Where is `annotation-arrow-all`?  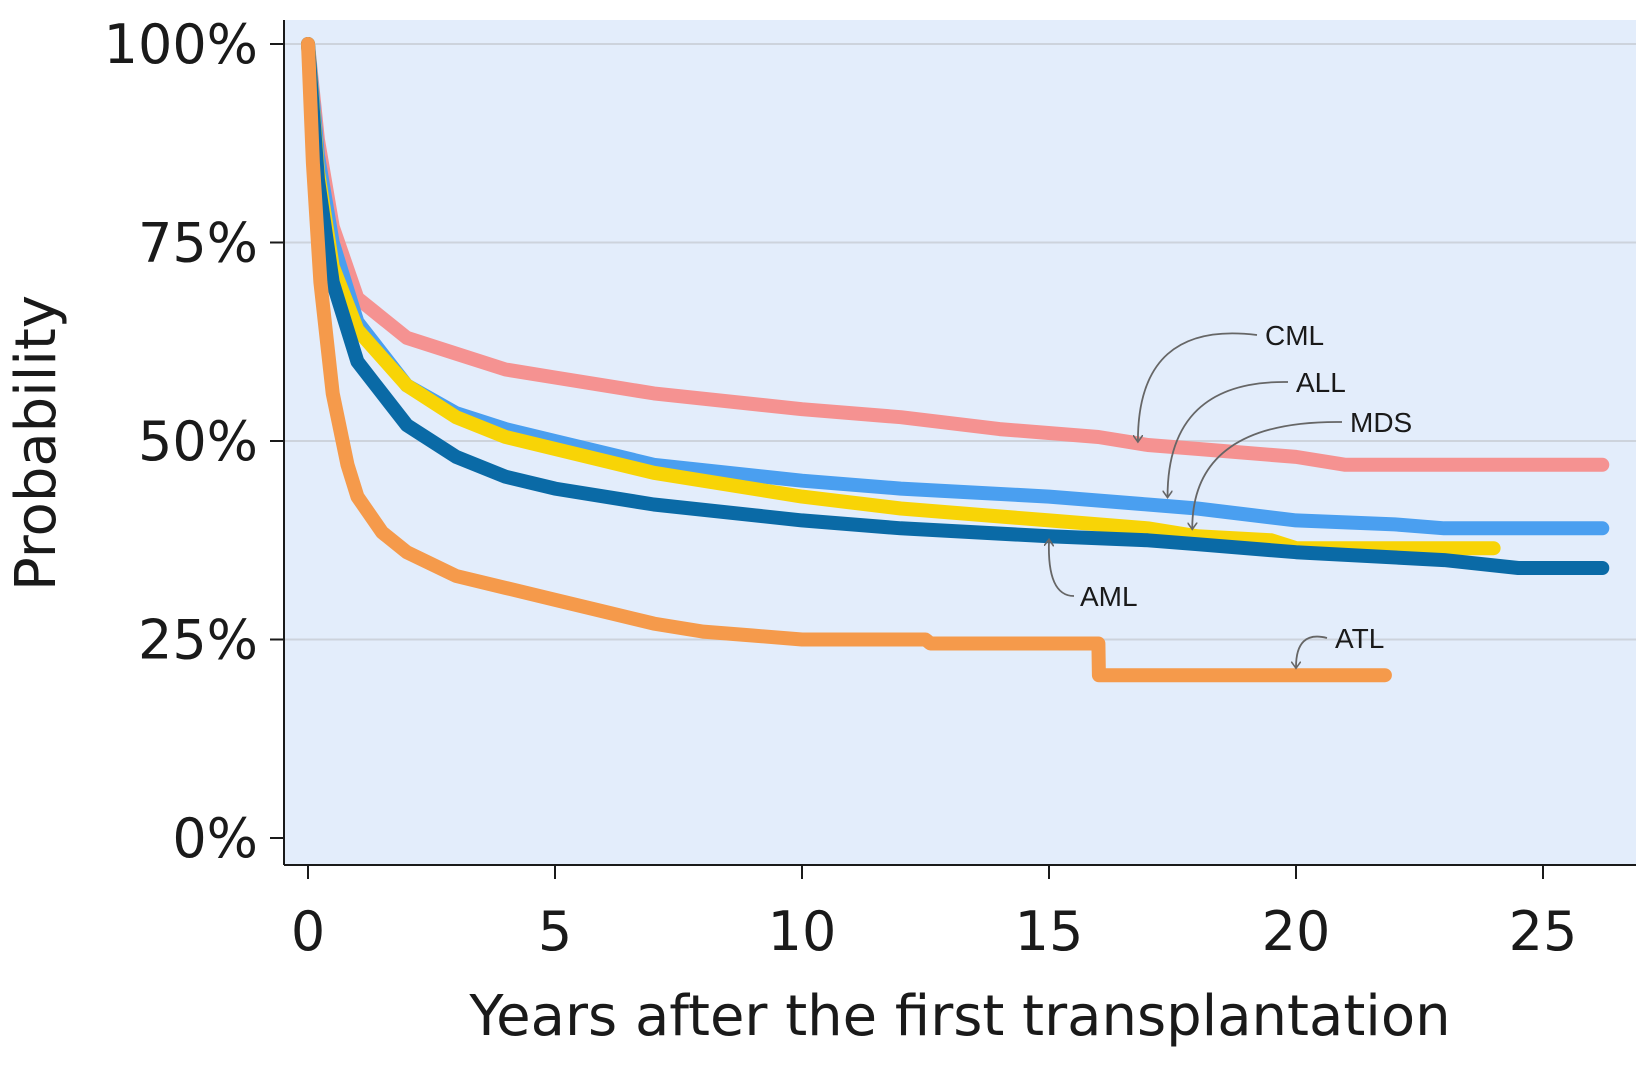
annotation-arrow-all is located at coordinates (1228, 439).